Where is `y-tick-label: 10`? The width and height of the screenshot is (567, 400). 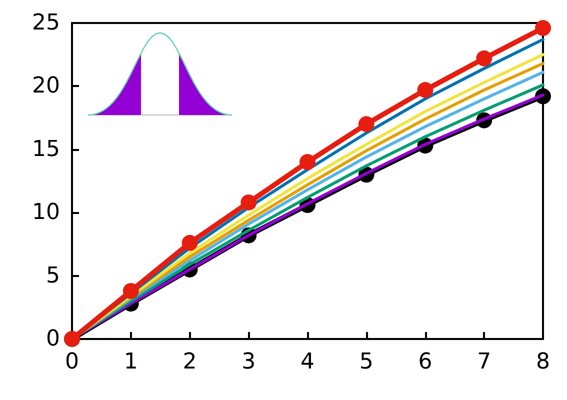
y-tick-label: 10 is located at coordinates (46, 213).